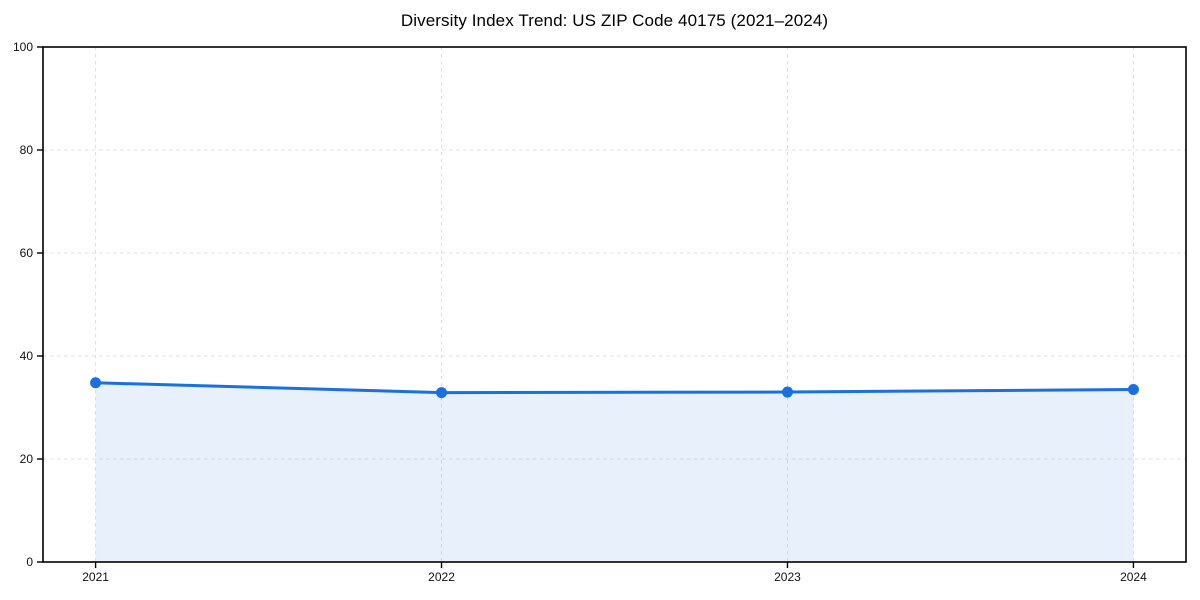 Image resolution: width=1200 pixels, height=600 pixels. What do you see at coordinates (27, 356) in the screenshot?
I see `y-tick-label: 40` at bounding box center [27, 356].